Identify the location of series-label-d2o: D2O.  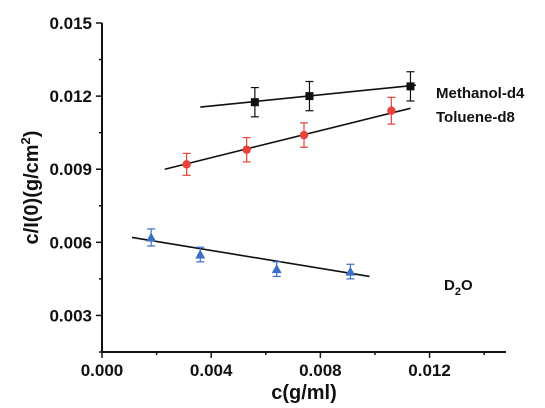
(458, 287).